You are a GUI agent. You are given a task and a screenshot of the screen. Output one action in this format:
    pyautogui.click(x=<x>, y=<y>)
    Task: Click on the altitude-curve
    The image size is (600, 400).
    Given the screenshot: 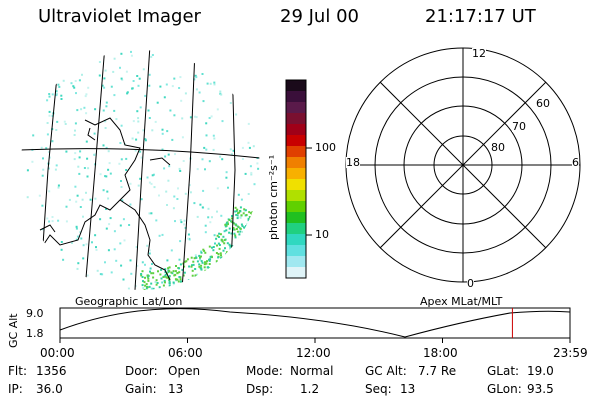 What is the action you would take?
    pyautogui.click(x=315, y=323)
    